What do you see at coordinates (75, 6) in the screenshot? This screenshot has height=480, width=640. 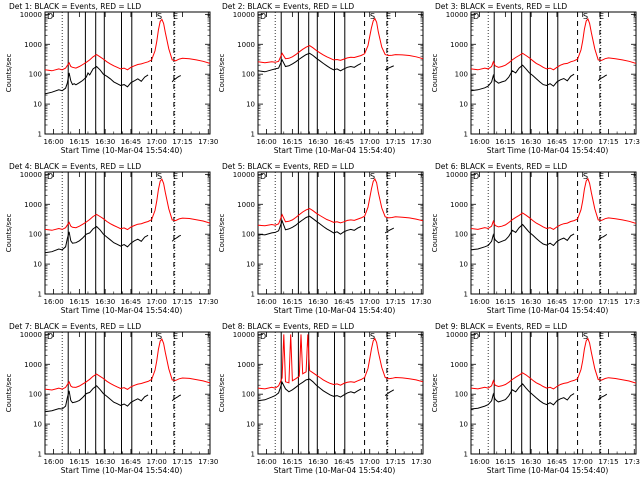 I see `panel-title: Det 1: BLACK = Events, RED = LLD` at bounding box center [75, 6].